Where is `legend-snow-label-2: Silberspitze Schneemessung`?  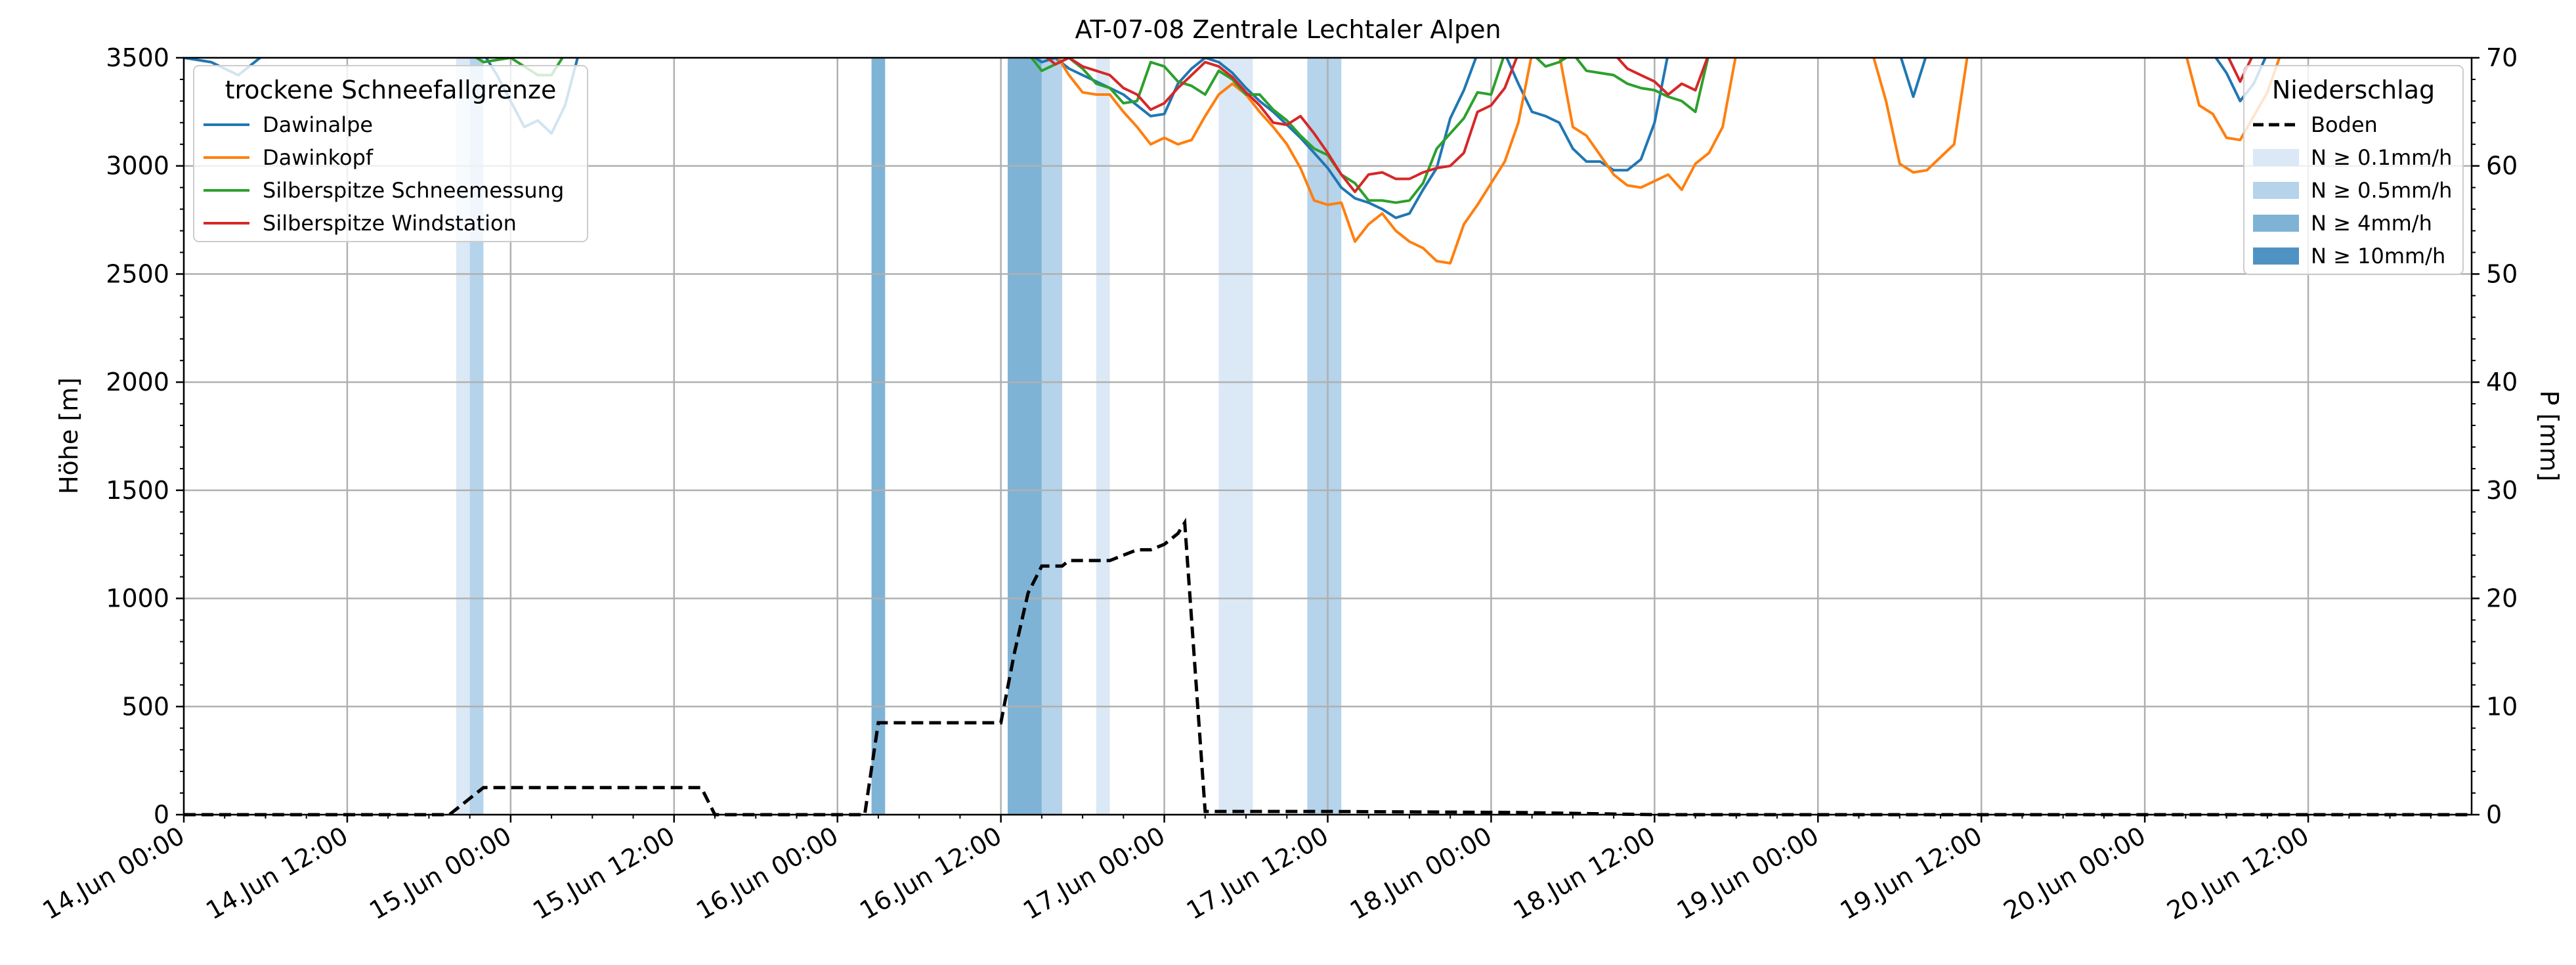 legend-snow-label-2: Silberspitze Schneemessung is located at coordinates (414, 190).